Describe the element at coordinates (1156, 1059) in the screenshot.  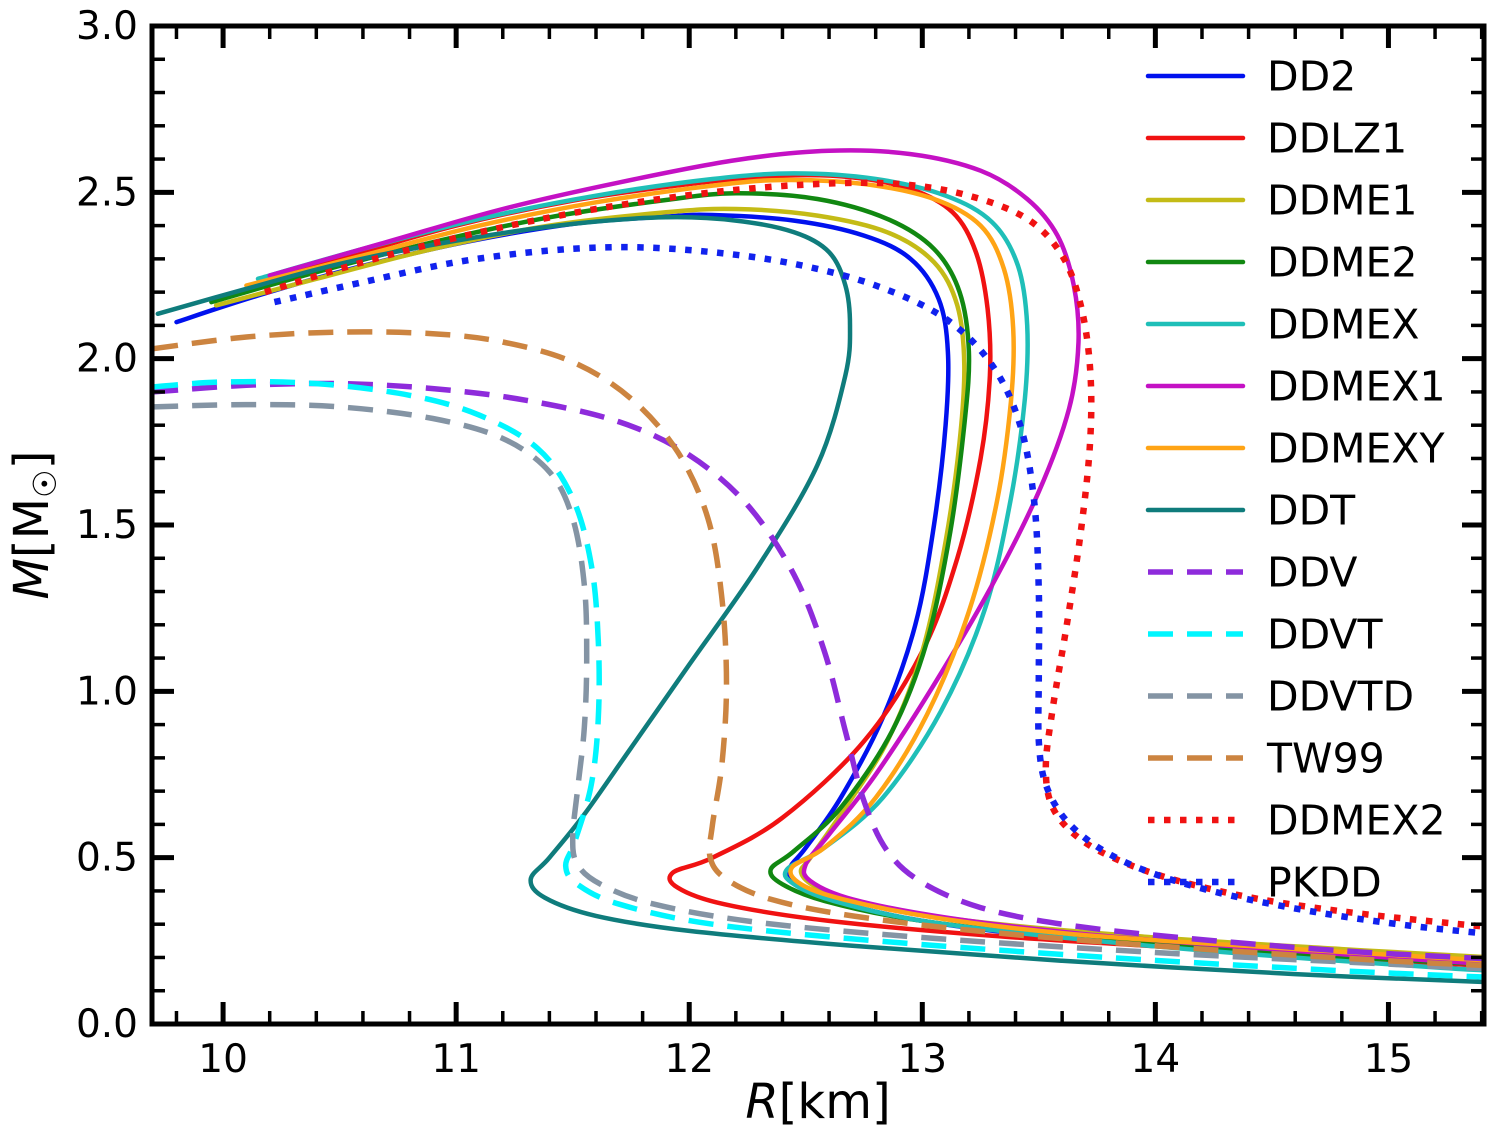
I see `x-tick-label: 14` at that location.